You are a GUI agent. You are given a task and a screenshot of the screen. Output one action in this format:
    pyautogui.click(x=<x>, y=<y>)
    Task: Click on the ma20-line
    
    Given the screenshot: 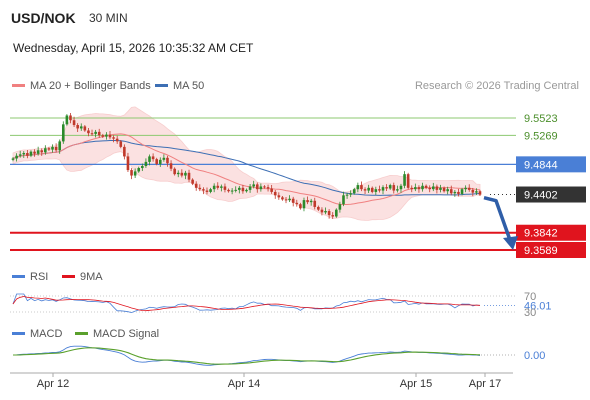 What is the action you would take?
    pyautogui.click(x=246, y=169)
    